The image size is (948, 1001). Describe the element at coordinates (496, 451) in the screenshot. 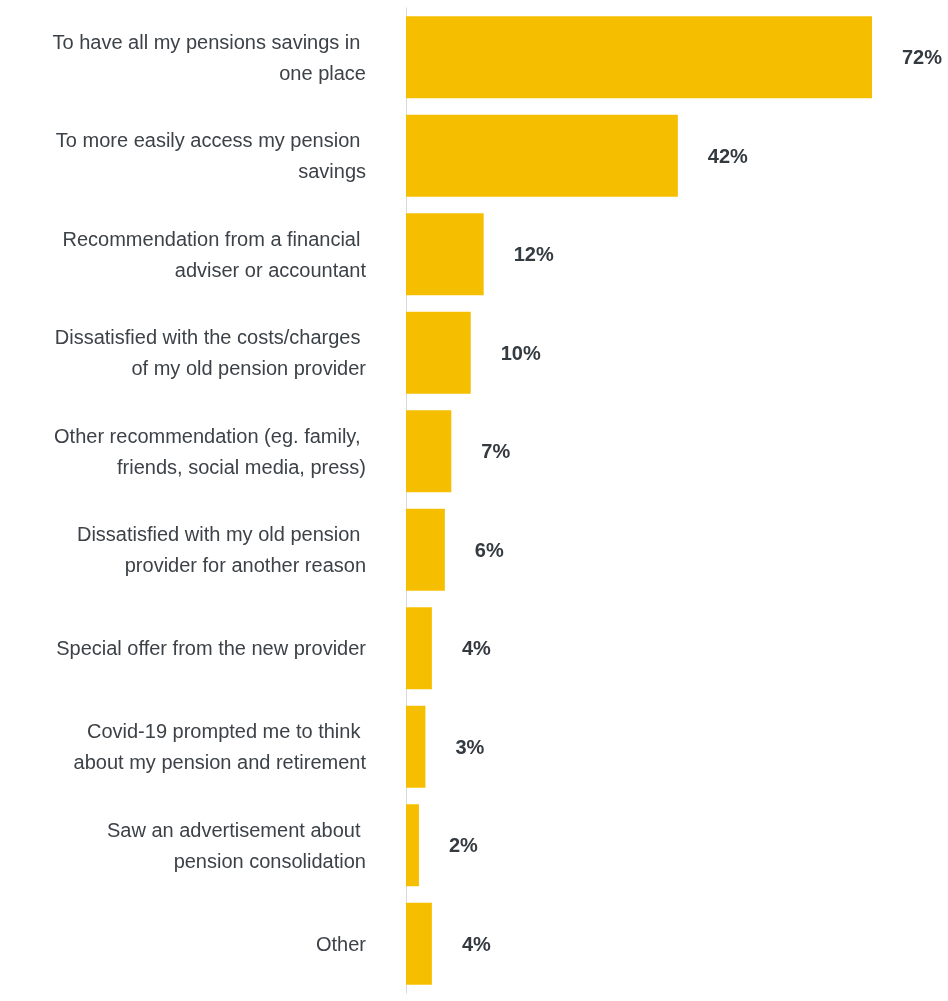

I see `data-label: 7%` at that location.